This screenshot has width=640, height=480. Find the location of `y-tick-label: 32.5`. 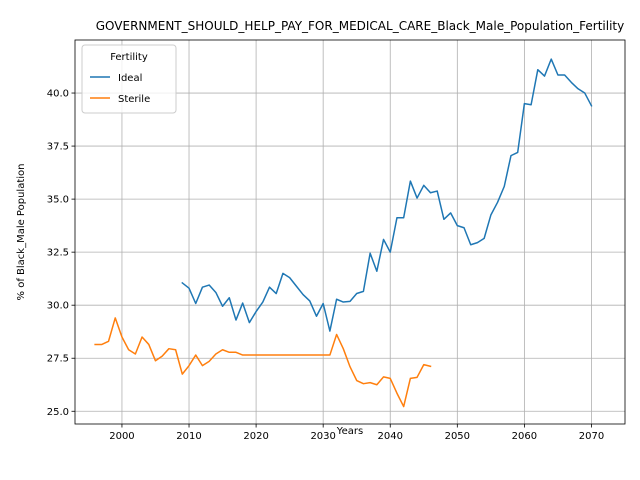

y-tick-label: 32.5 is located at coordinates (58, 253).